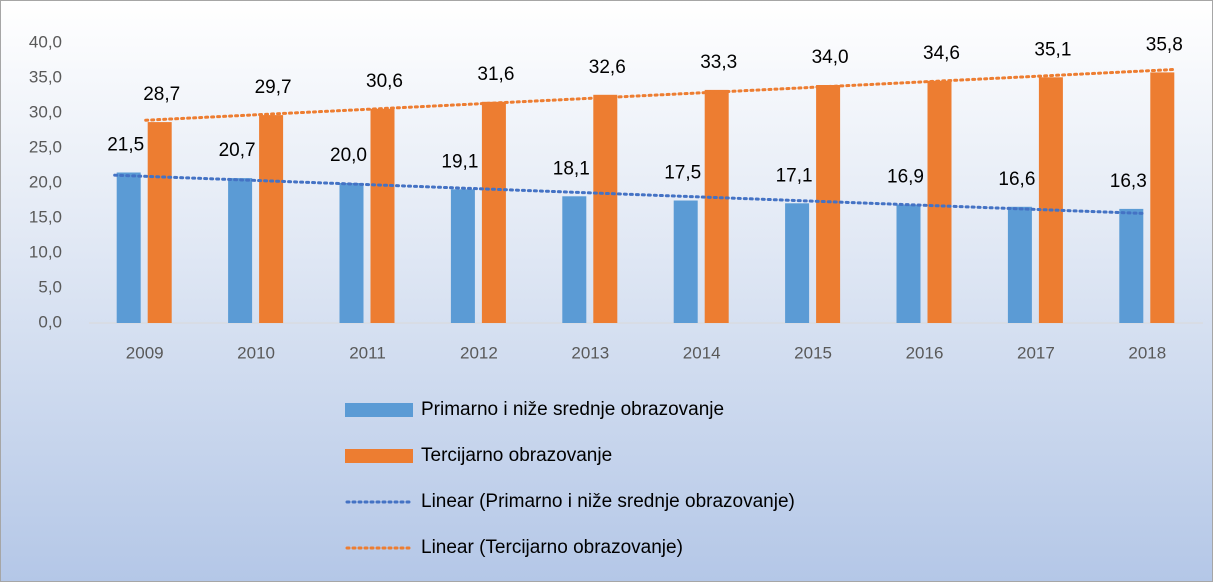 The width and height of the screenshot is (1213, 587). What do you see at coordinates (607, 67) in the screenshot?
I see `data-label: 32,6` at bounding box center [607, 67].